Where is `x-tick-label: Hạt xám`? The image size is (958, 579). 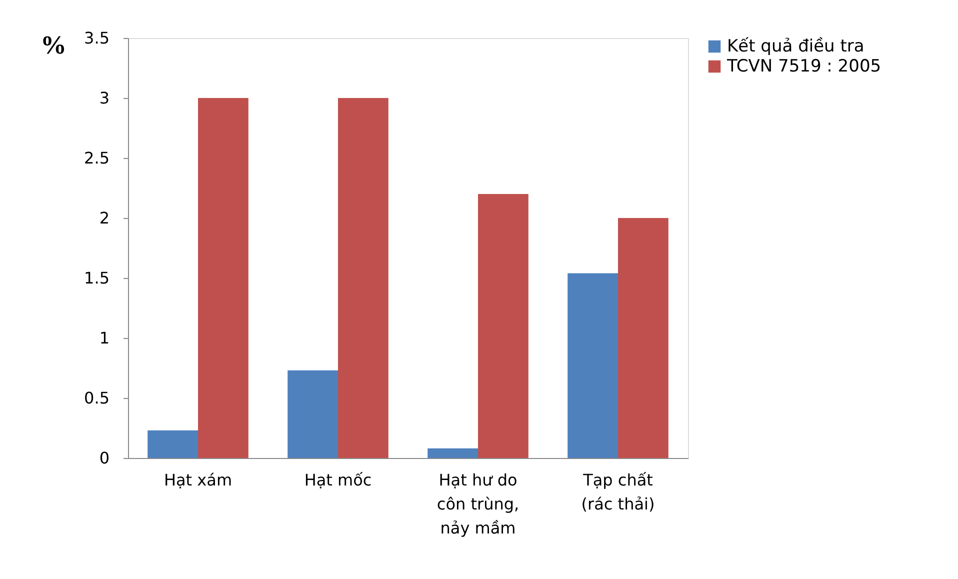 x-tick-label: Hạt xám is located at coordinates (198, 480).